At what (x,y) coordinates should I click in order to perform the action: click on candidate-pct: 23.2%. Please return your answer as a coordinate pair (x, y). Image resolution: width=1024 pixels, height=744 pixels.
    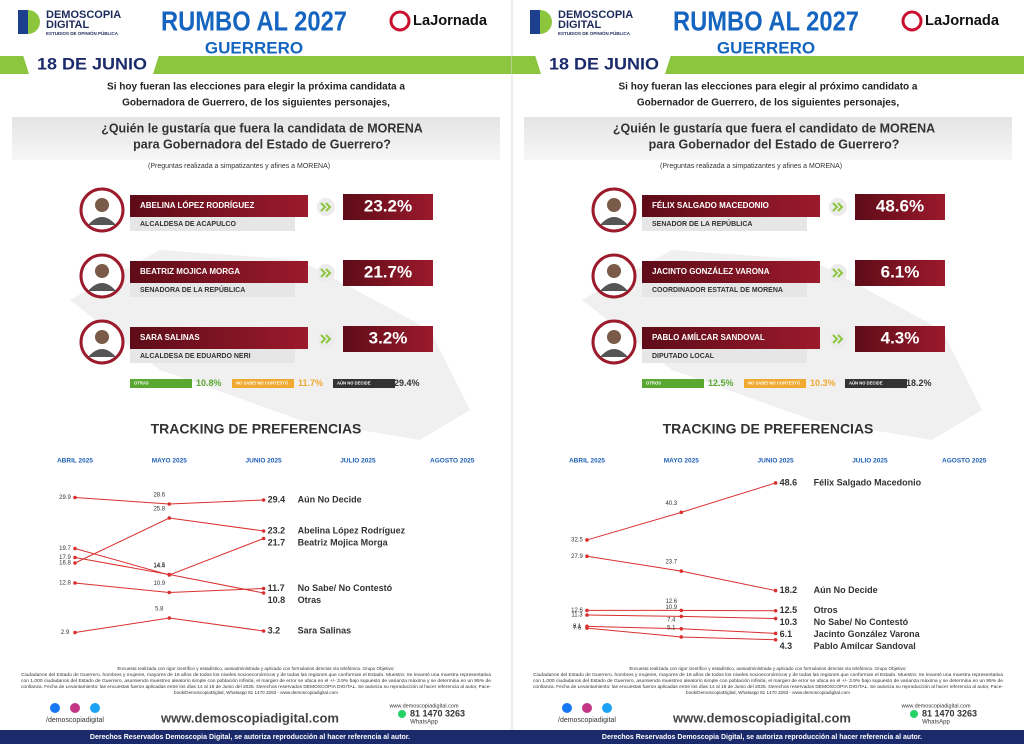
    Looking at the image, I should click on (388, 205).